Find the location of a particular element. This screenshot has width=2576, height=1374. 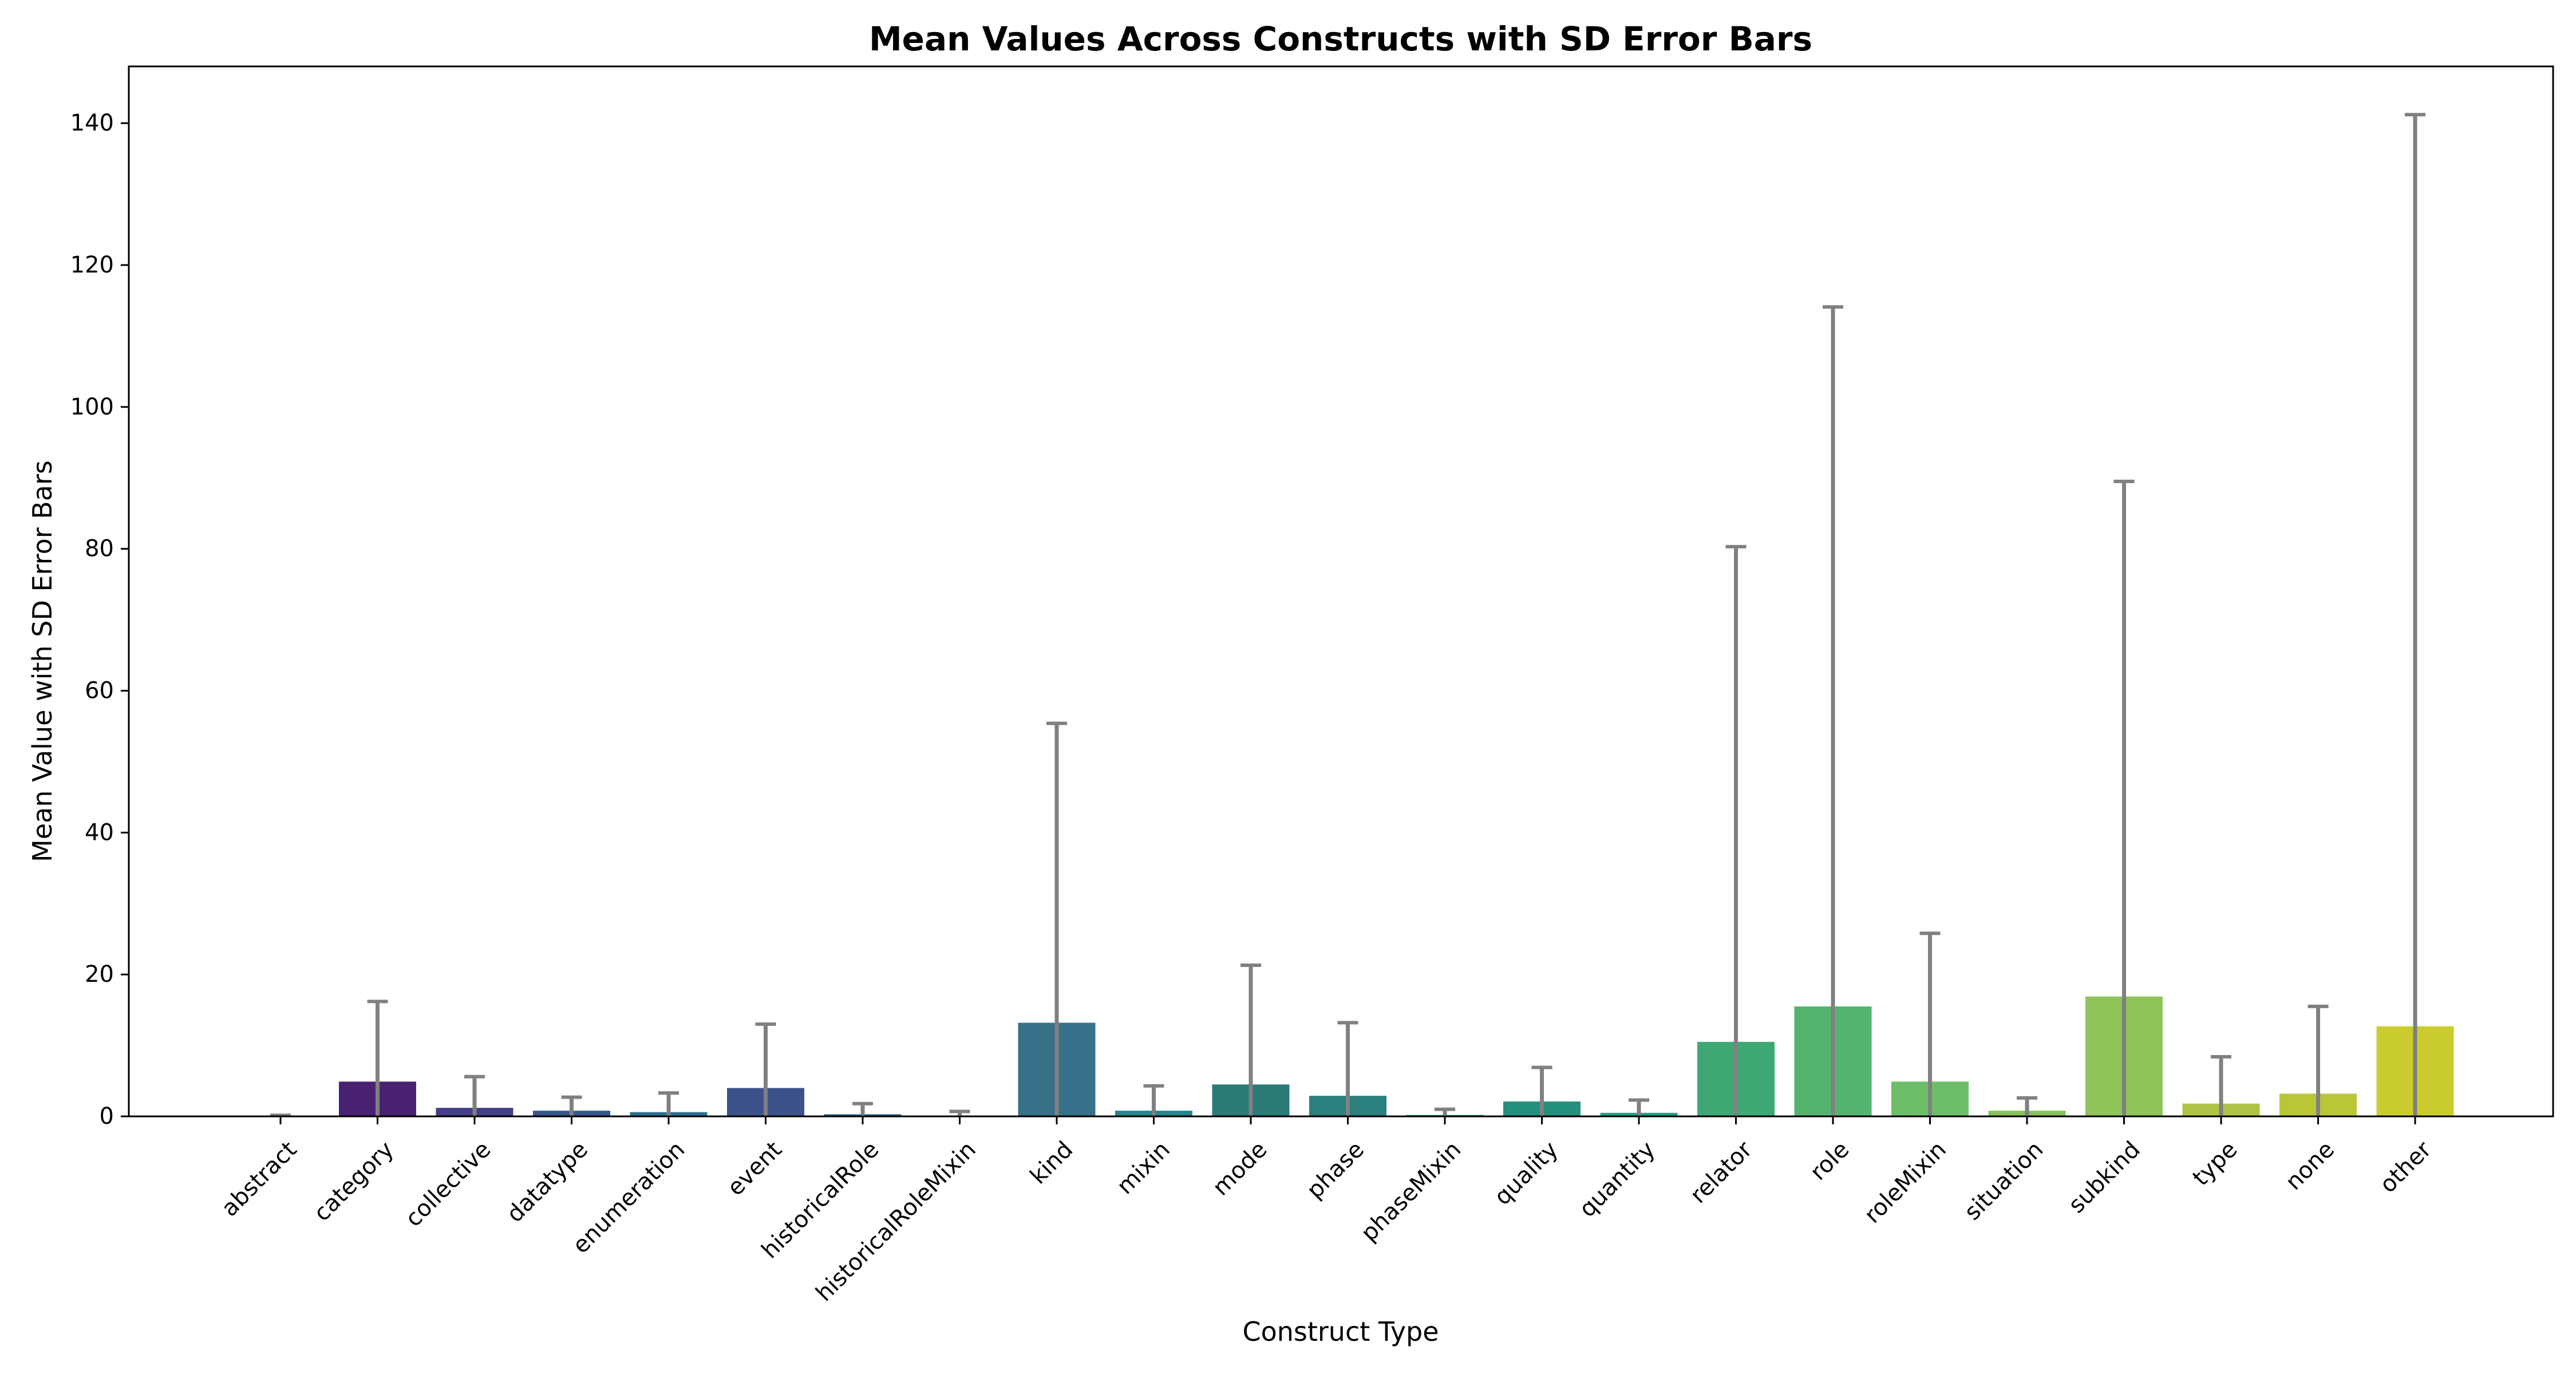

error-bar-quantity is located at coordinates (1639, 1107).